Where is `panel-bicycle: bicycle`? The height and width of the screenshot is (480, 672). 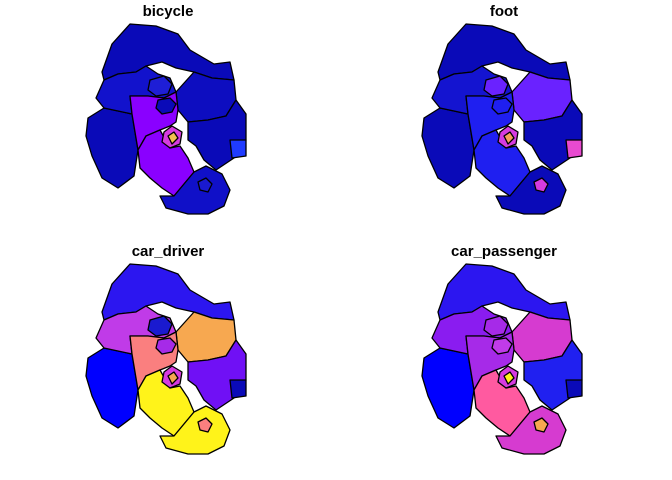 panel-bicycle: bicycle is located at coordinates (166, 109).